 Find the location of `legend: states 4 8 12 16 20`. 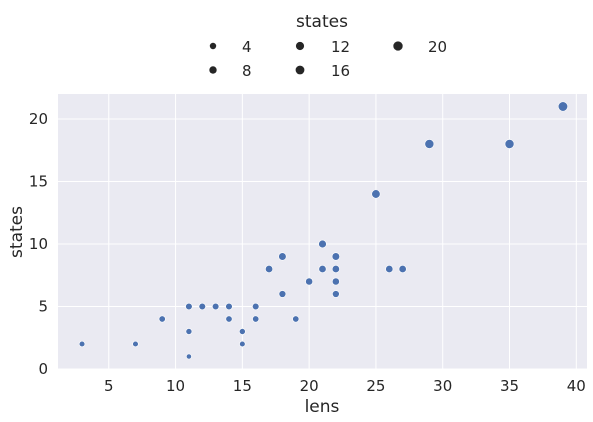

legend: states 4 8 12 16 20 is located at coordinates (328, 46).